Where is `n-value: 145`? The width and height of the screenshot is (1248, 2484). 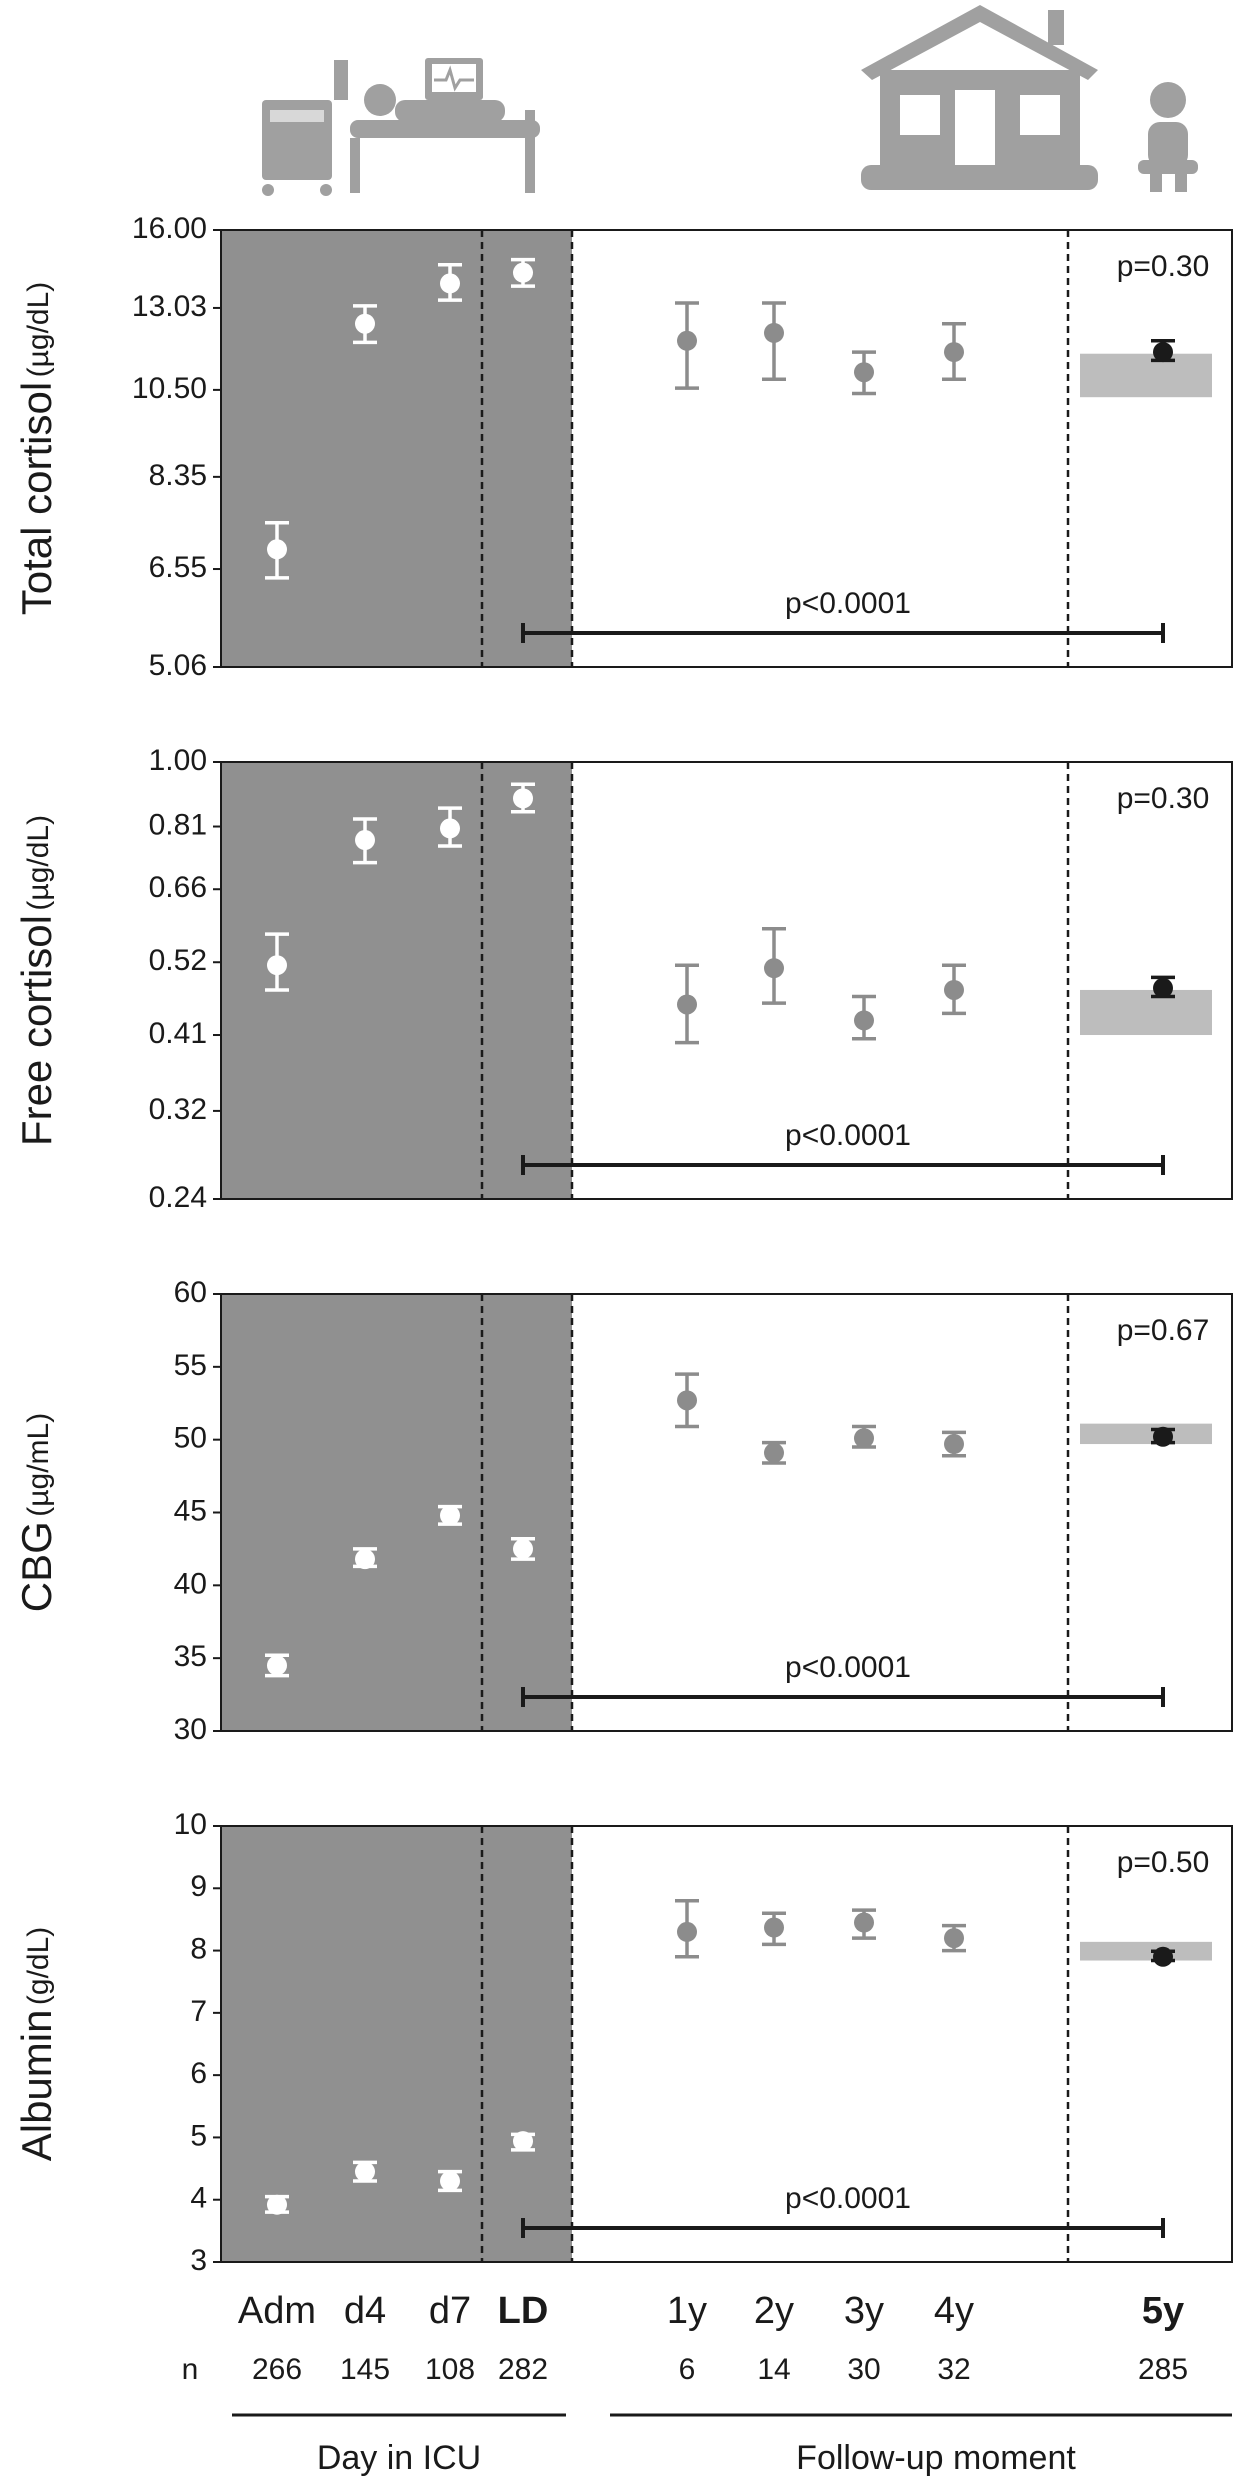
n-value: 145 is located at coordinates (365, 2369).